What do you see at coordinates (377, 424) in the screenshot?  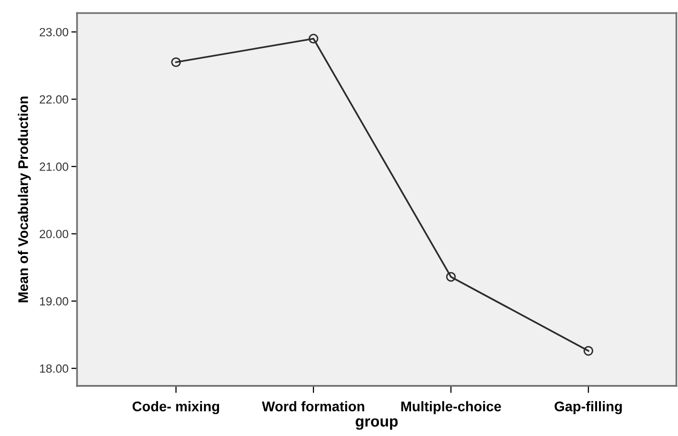 I see `x-axis-title: group` at bounding box center [377, 424].